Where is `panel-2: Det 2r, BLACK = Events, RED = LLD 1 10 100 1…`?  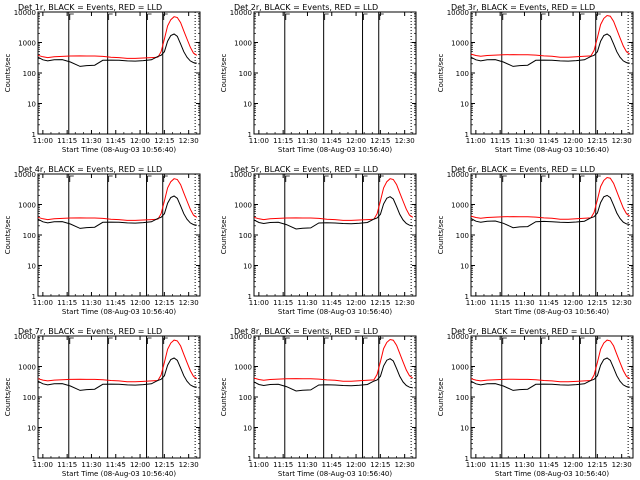
panel-2: Det 2r, BLACK = Events, RED = LLD 1 10 100 1… is located at coordinates (318, 78).